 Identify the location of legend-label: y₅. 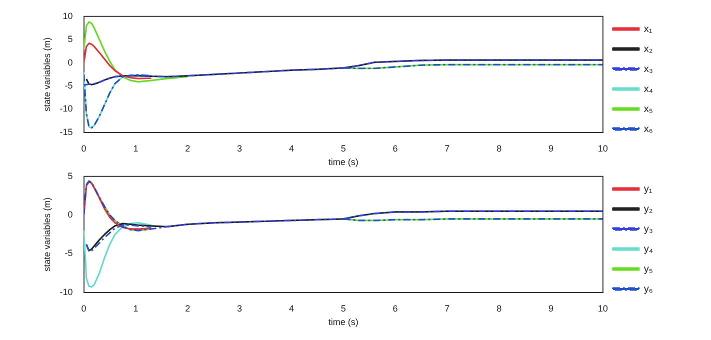
(648, 269).